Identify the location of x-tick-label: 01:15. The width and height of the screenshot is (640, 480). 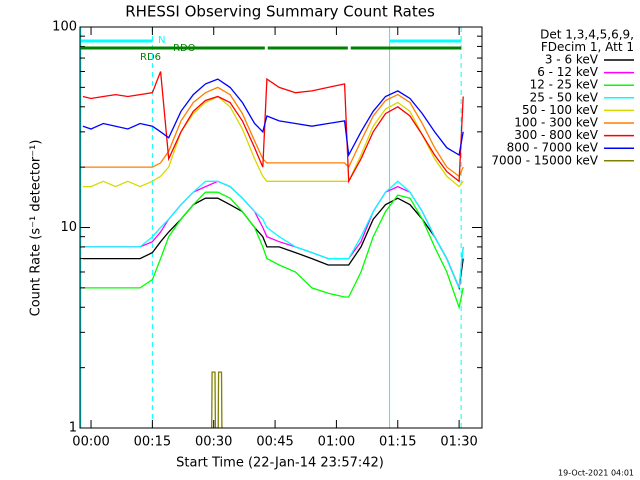
(397, 442).